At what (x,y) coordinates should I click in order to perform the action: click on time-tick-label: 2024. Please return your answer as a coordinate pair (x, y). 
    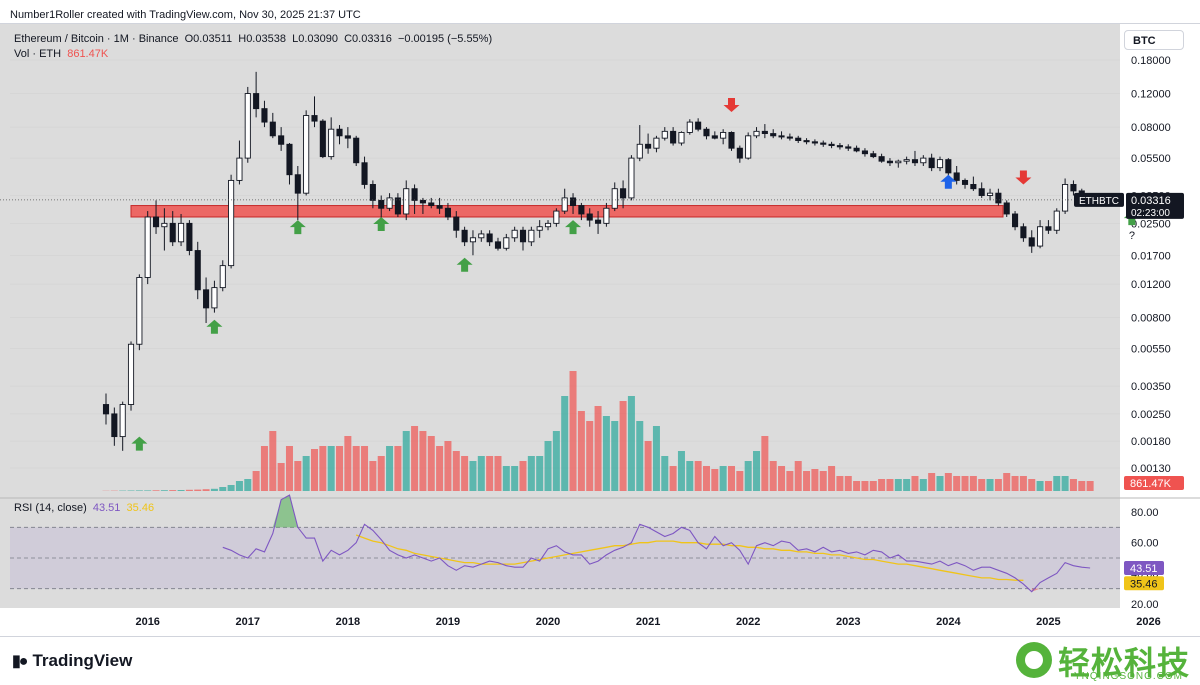
    Looking at the image, I should click on (948, 622).